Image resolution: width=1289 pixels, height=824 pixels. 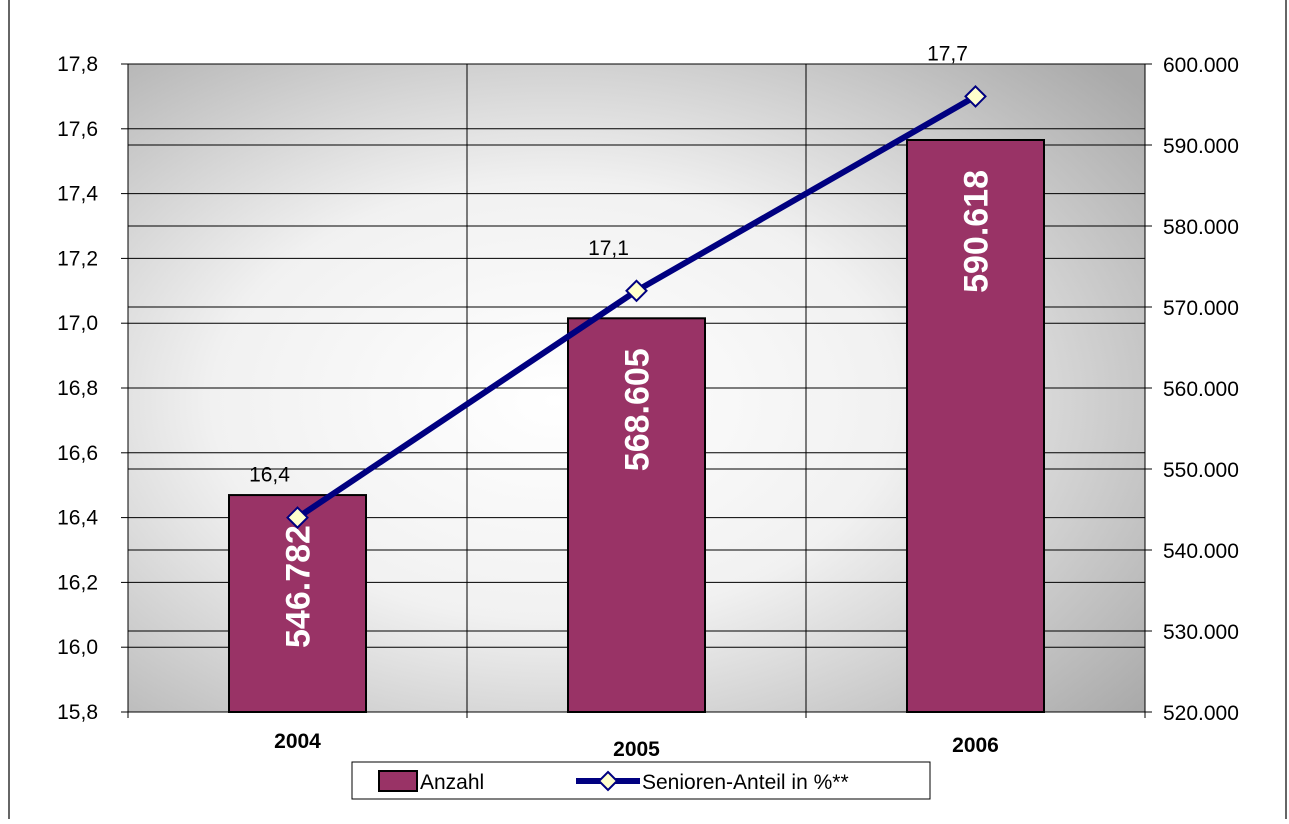 What do you see at coordinates (77, 647) in the screenshot?
I see `left-axis-tick-label-1: 16,0` at bounding box center [77, 647].